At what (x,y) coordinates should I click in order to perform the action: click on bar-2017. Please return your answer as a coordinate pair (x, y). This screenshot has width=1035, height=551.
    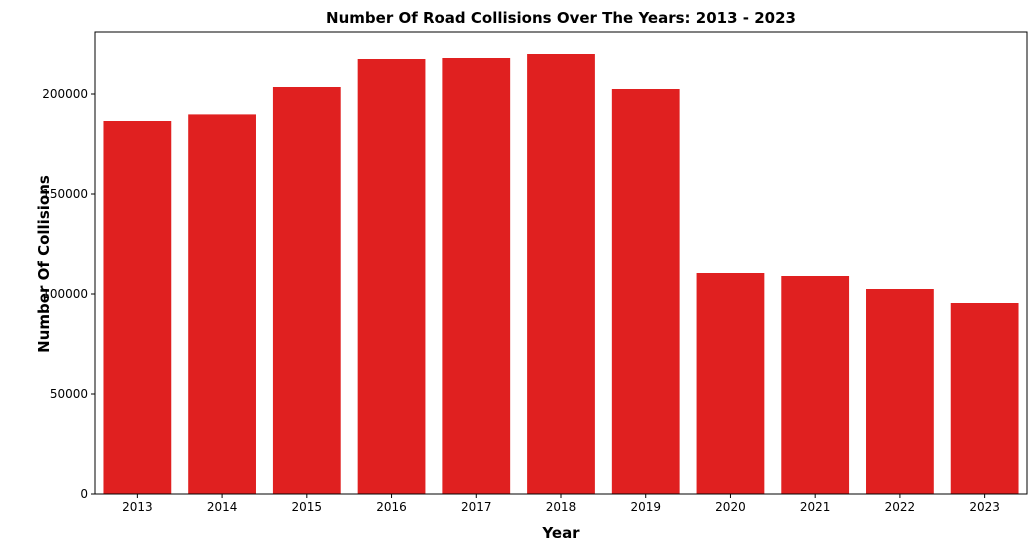
    Looking at the image, I should click on (476, 276).